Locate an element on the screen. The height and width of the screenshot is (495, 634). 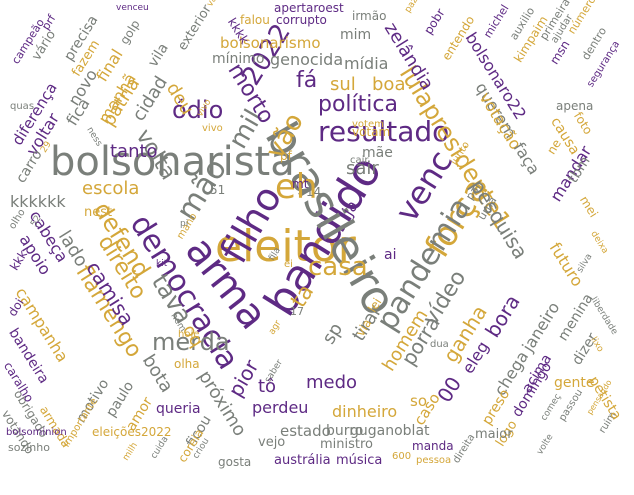
cloud-word: quas is located at coordinates (22, 106).